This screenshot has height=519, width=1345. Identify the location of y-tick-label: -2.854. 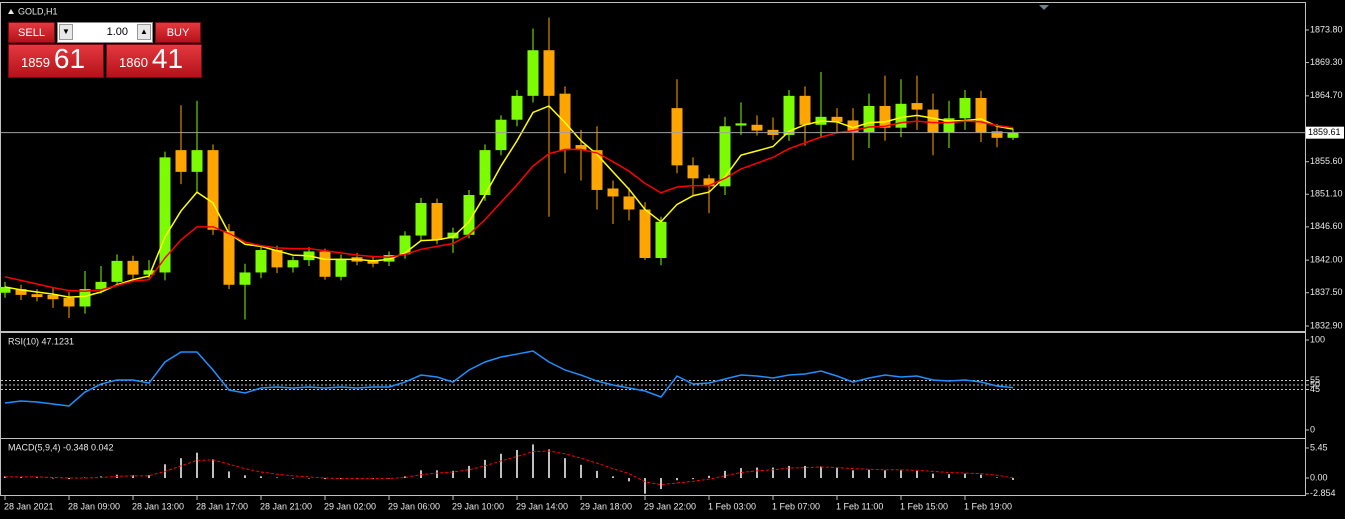
(1323, 493).